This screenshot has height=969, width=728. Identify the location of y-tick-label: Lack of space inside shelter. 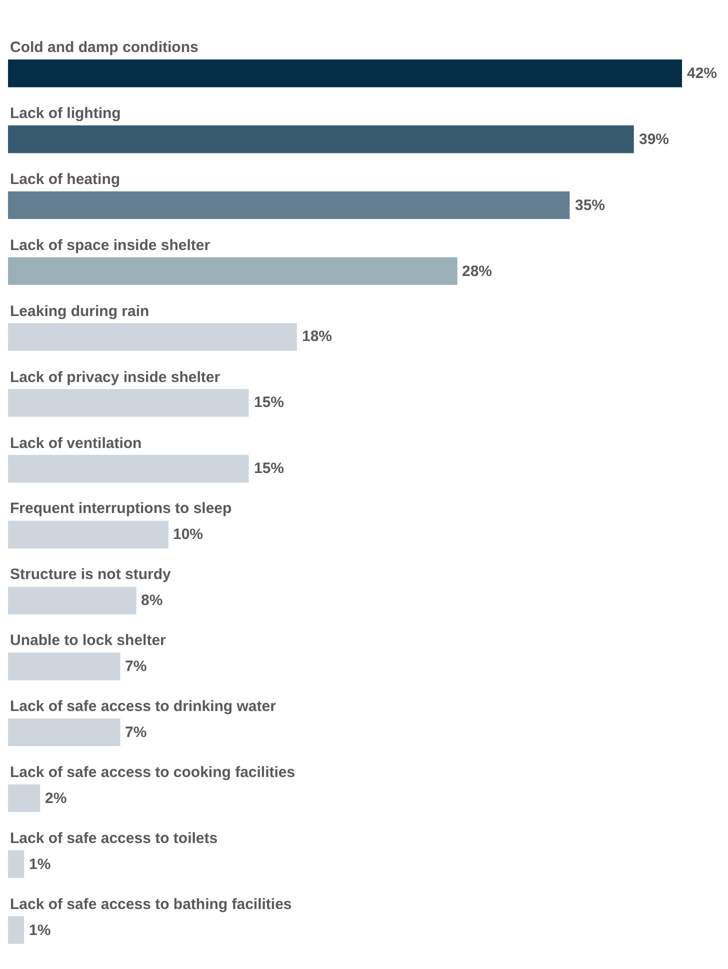
(110, 245).